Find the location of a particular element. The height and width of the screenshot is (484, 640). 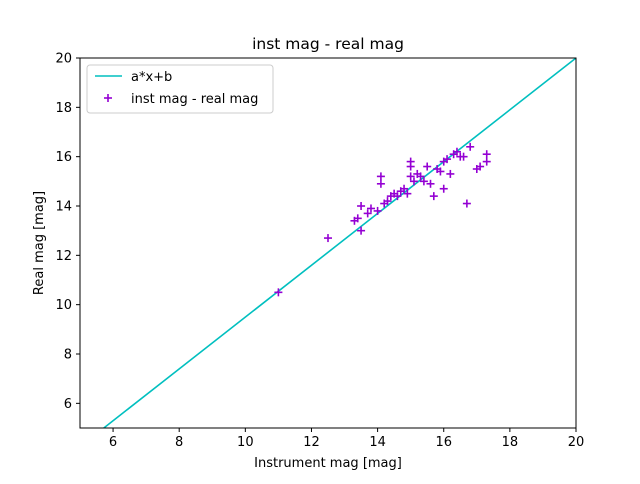

legend: a*x+b inst mag - real mag is located at coordinates (180, 89).